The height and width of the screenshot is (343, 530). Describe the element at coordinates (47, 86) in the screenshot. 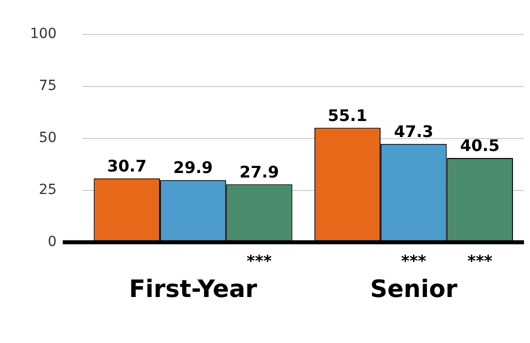

I see `y-tick-label: 75` at that location.